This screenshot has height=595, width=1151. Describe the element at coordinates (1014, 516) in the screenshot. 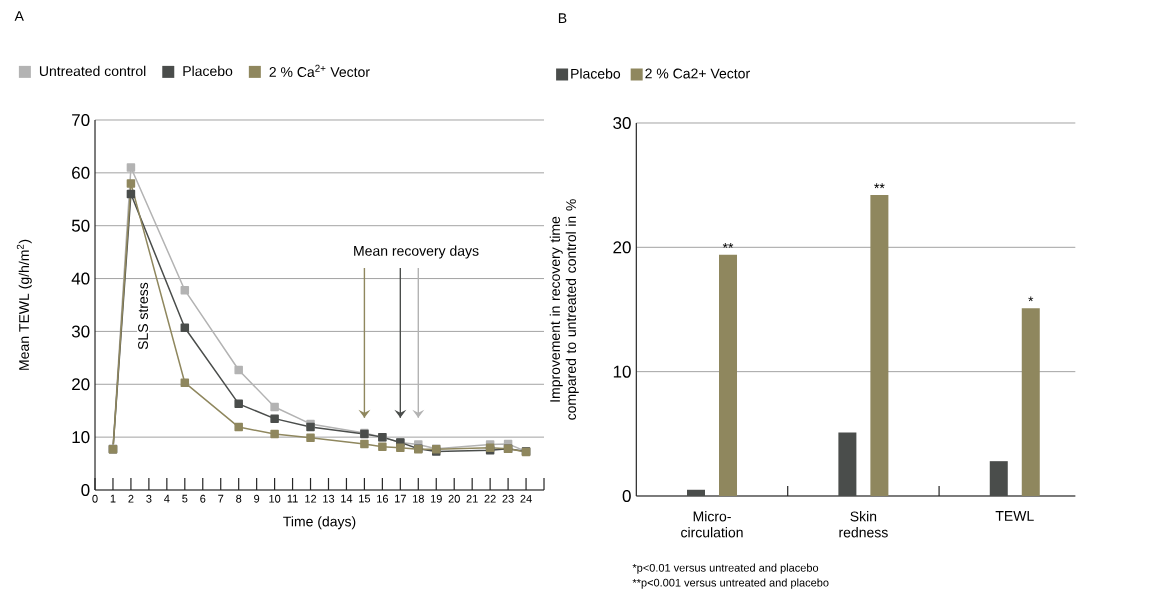

I see `x-tick-label: TEWL` at that location.